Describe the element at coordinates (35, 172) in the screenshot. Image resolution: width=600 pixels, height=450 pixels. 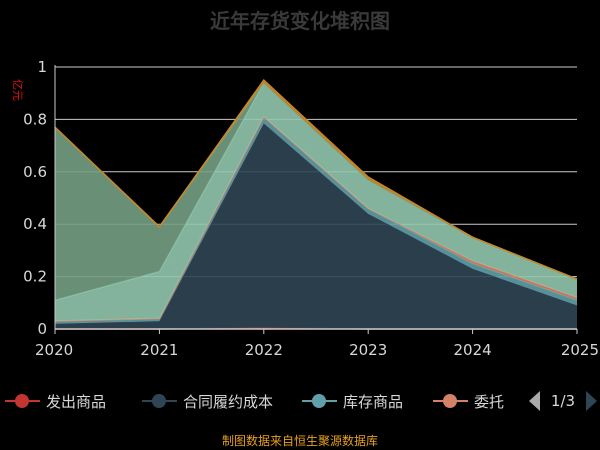
I see `y-tick-label-3: 0.6` at that location.